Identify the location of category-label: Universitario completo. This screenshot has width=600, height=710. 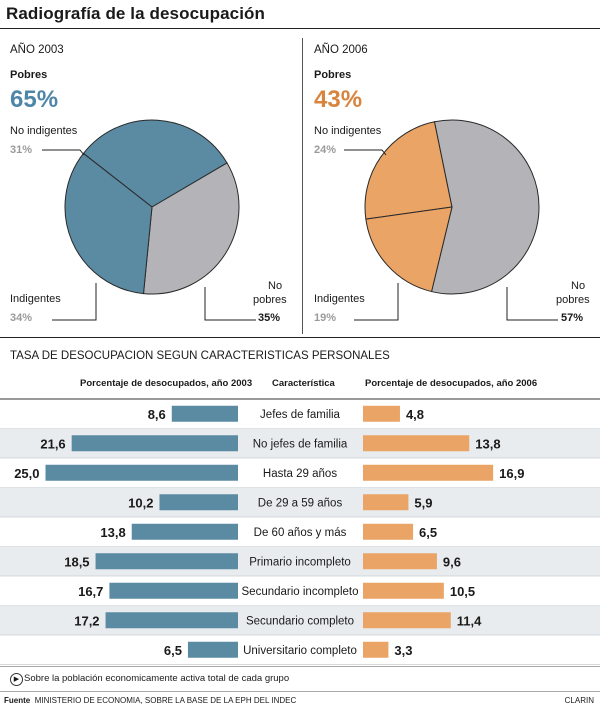
(300, 651).